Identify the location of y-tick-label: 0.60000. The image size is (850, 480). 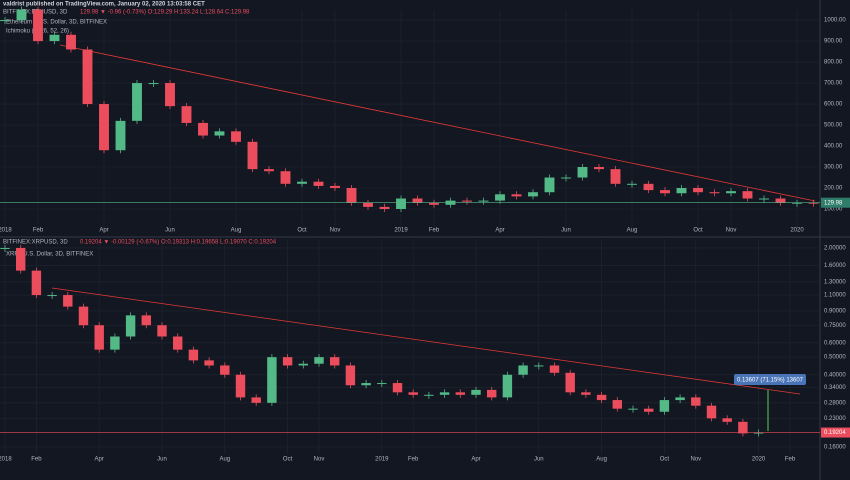
(835, 343).